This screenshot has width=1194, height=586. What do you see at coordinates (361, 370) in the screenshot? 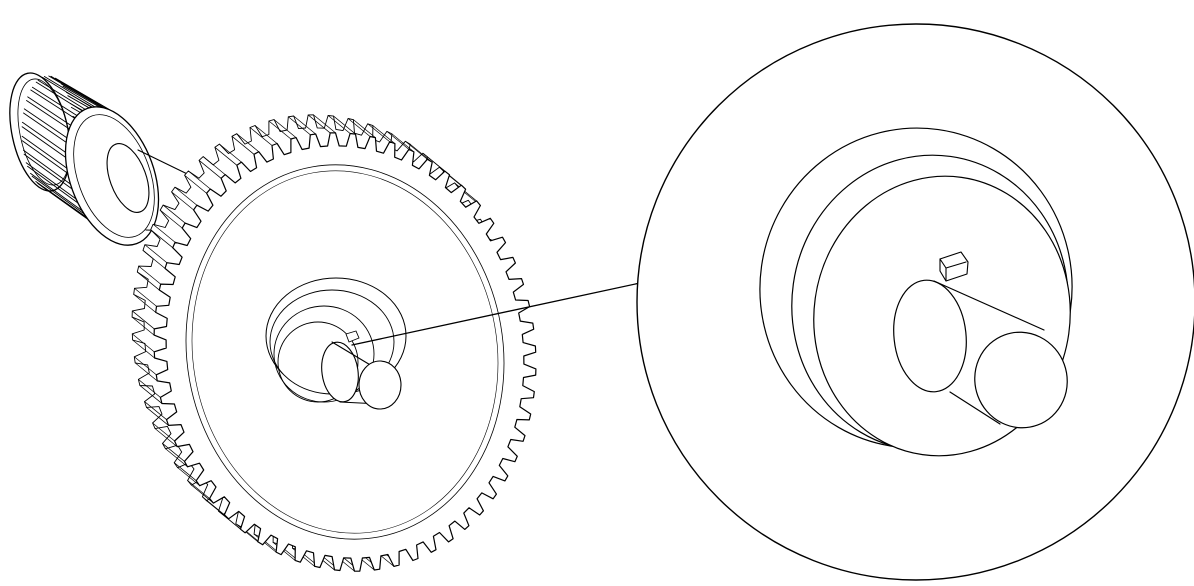
I see `gear-shaft-end` at bounding box center [361, 370].